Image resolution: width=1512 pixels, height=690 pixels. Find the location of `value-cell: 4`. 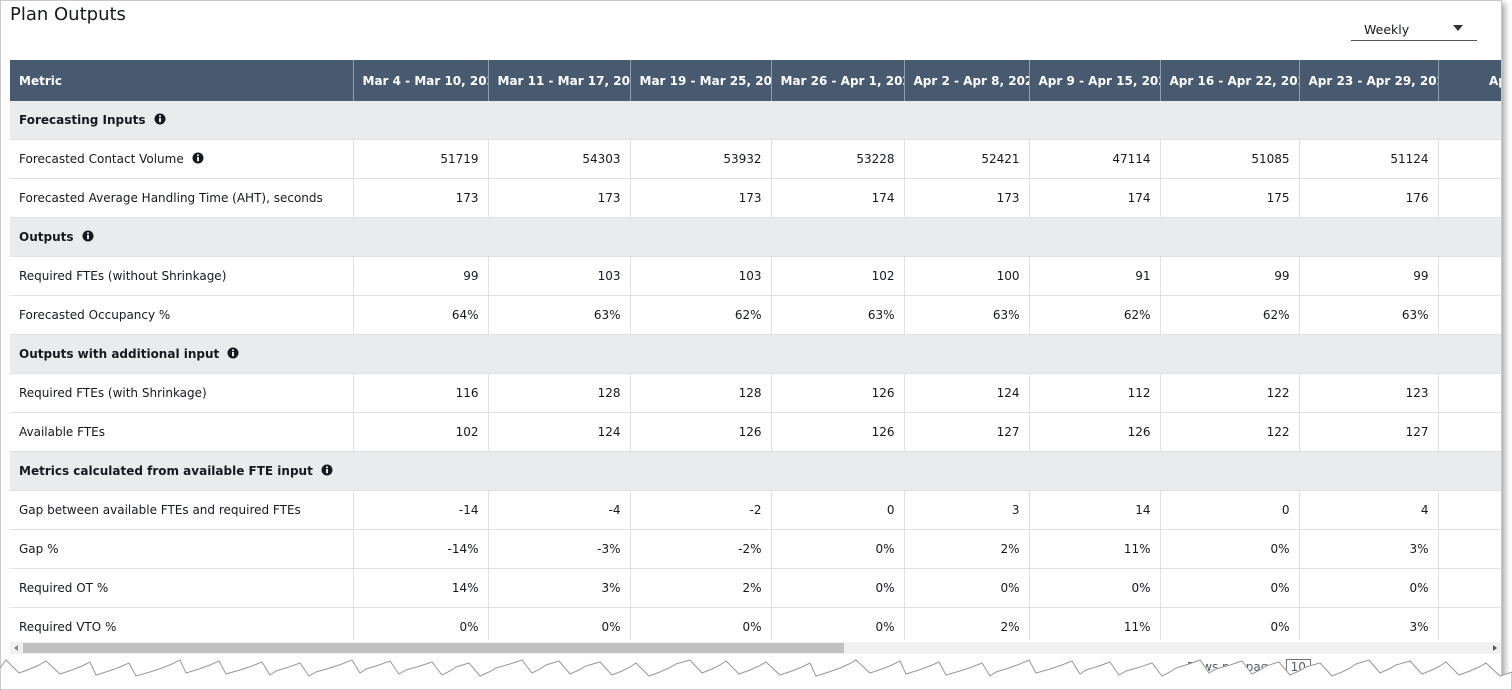

value-cell: 4 is located at coordinates (1369, 510).